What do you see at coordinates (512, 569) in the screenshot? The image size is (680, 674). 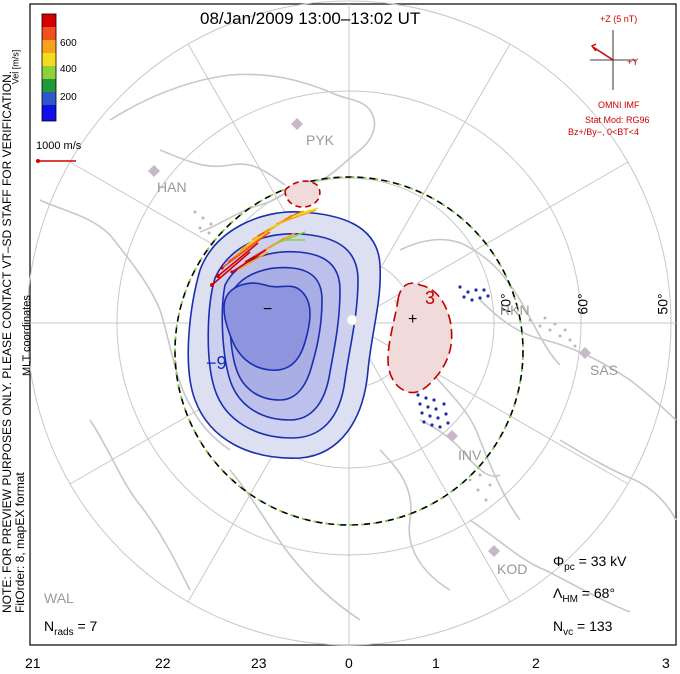 I see `station-kod: KOD` at bounding box center [512, 569].